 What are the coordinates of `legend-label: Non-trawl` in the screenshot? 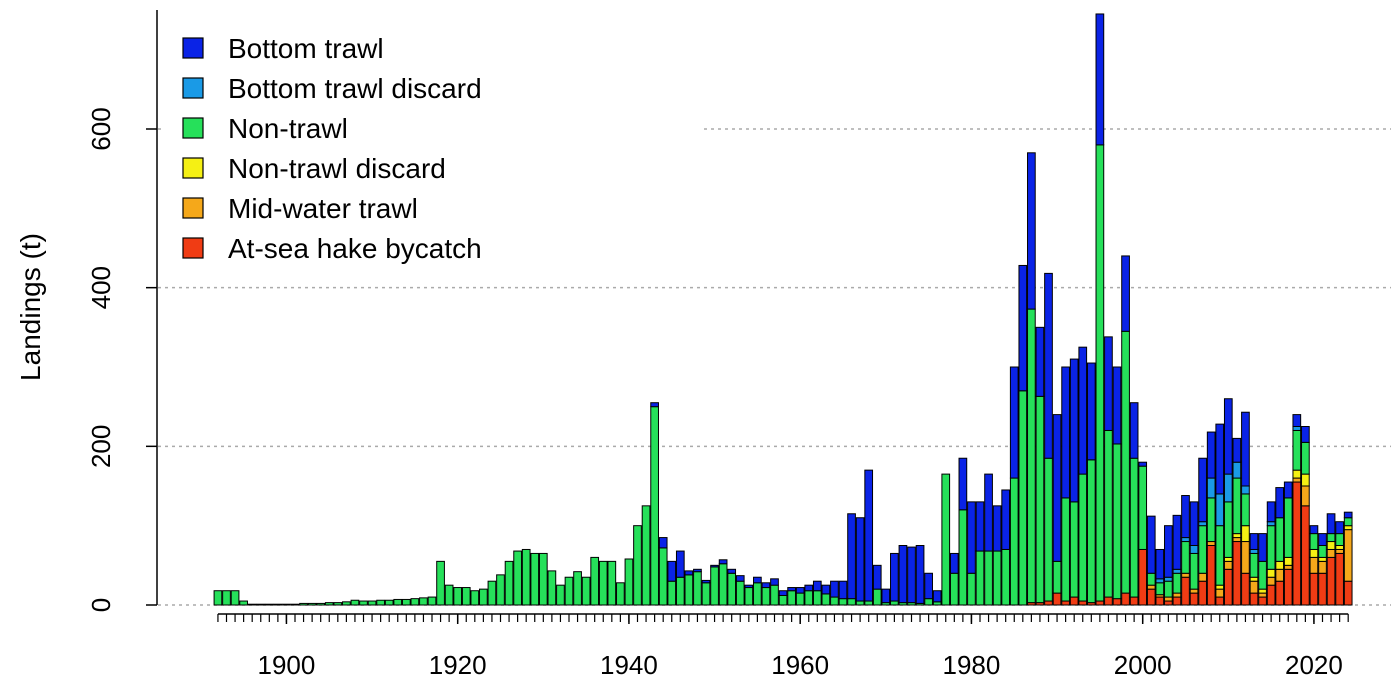 It's located at (288, 128).